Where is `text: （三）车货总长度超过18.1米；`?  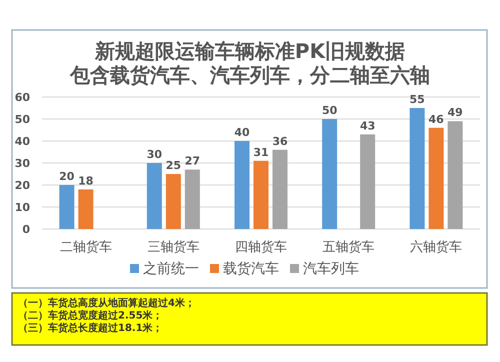
text: （三）车货总长度超过18.1米； is located at coordinates (90, 328).